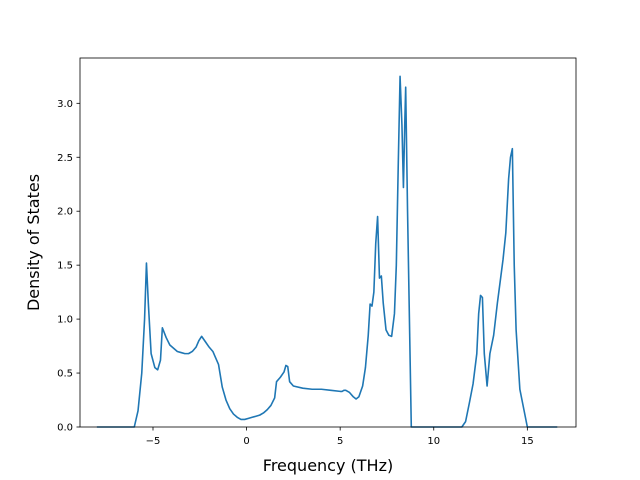  What do you see at coordinates (33, 242) in the screenshot?
I see `y-axis-label: Density of States` at bounding box center [33, 242].